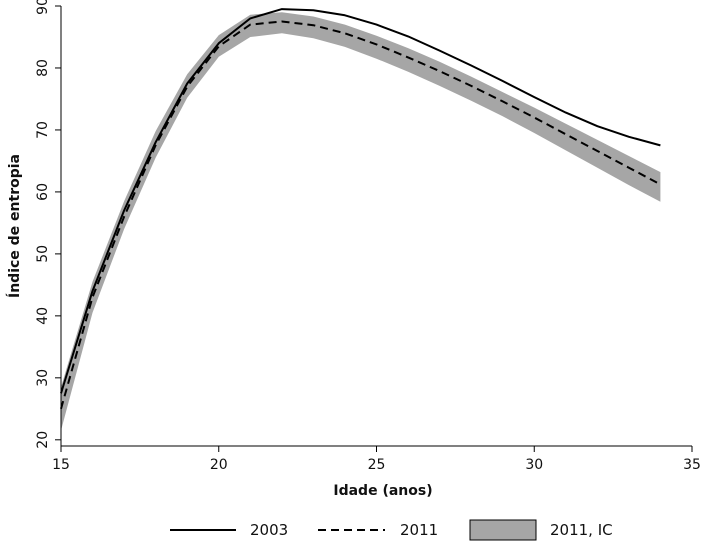 This screenshot has height=543, width=706. I want to click on x-tick-label-30: 30, so click(534, 465).